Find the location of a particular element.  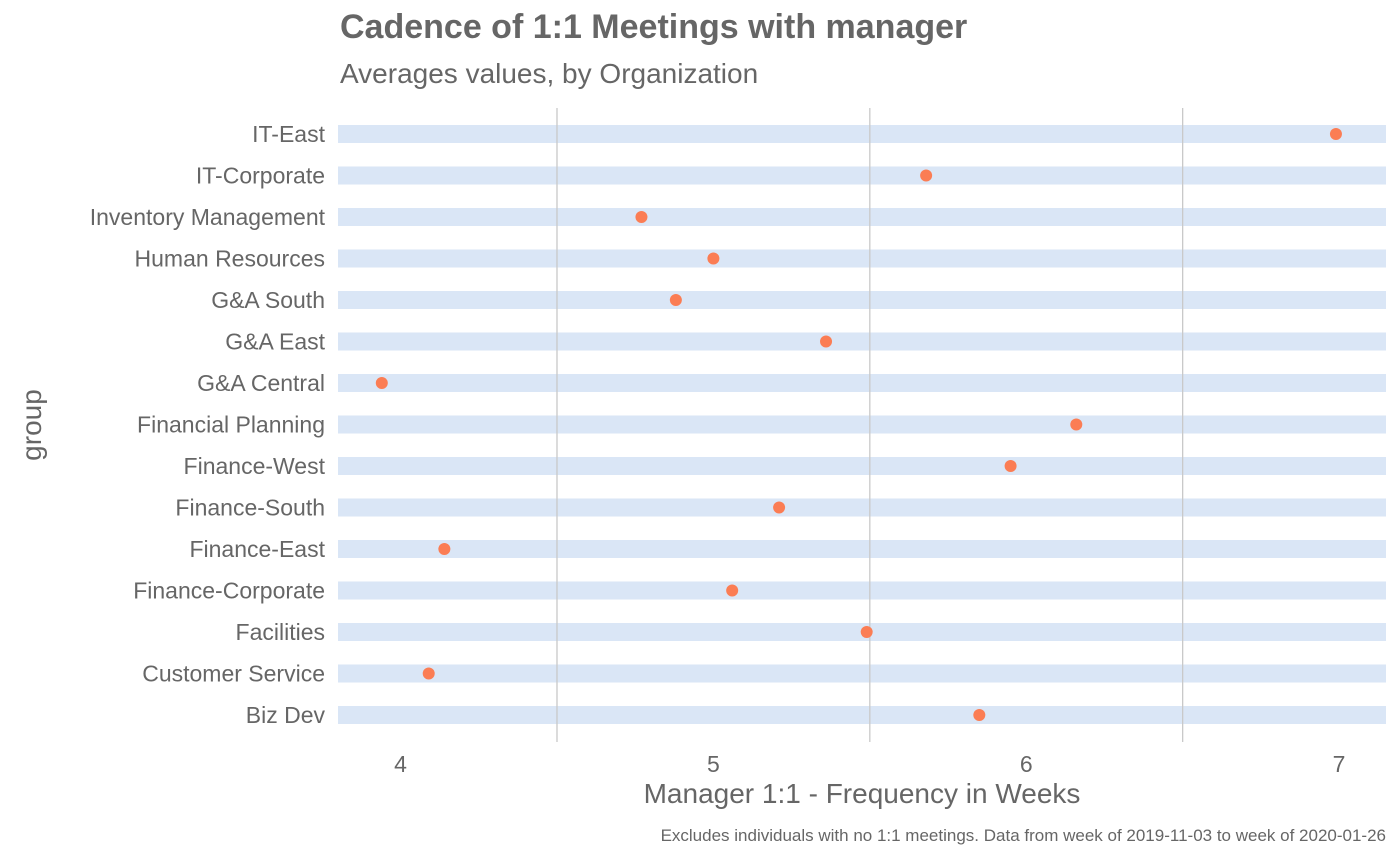

point-finance-west is located at coordinates (1010, 466).